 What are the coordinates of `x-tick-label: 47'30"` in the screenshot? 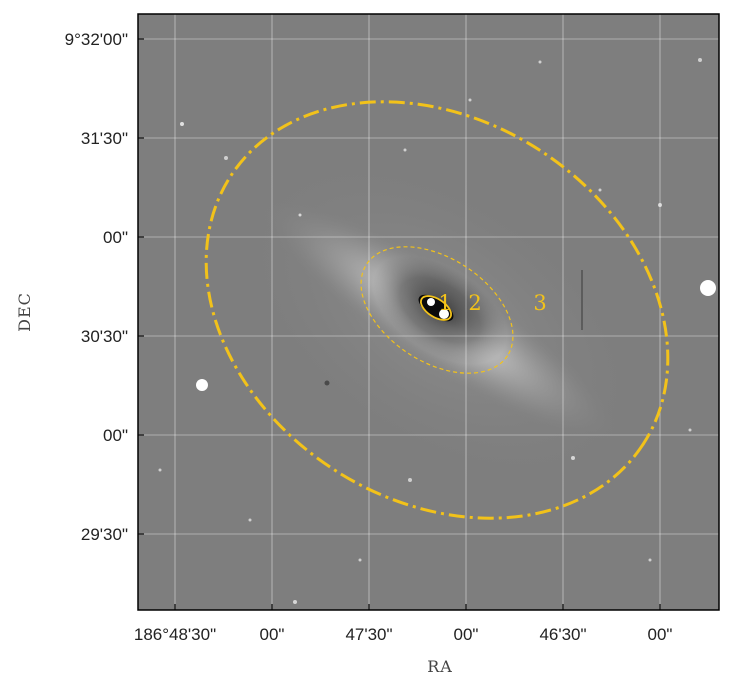 It's located at (368, 634).